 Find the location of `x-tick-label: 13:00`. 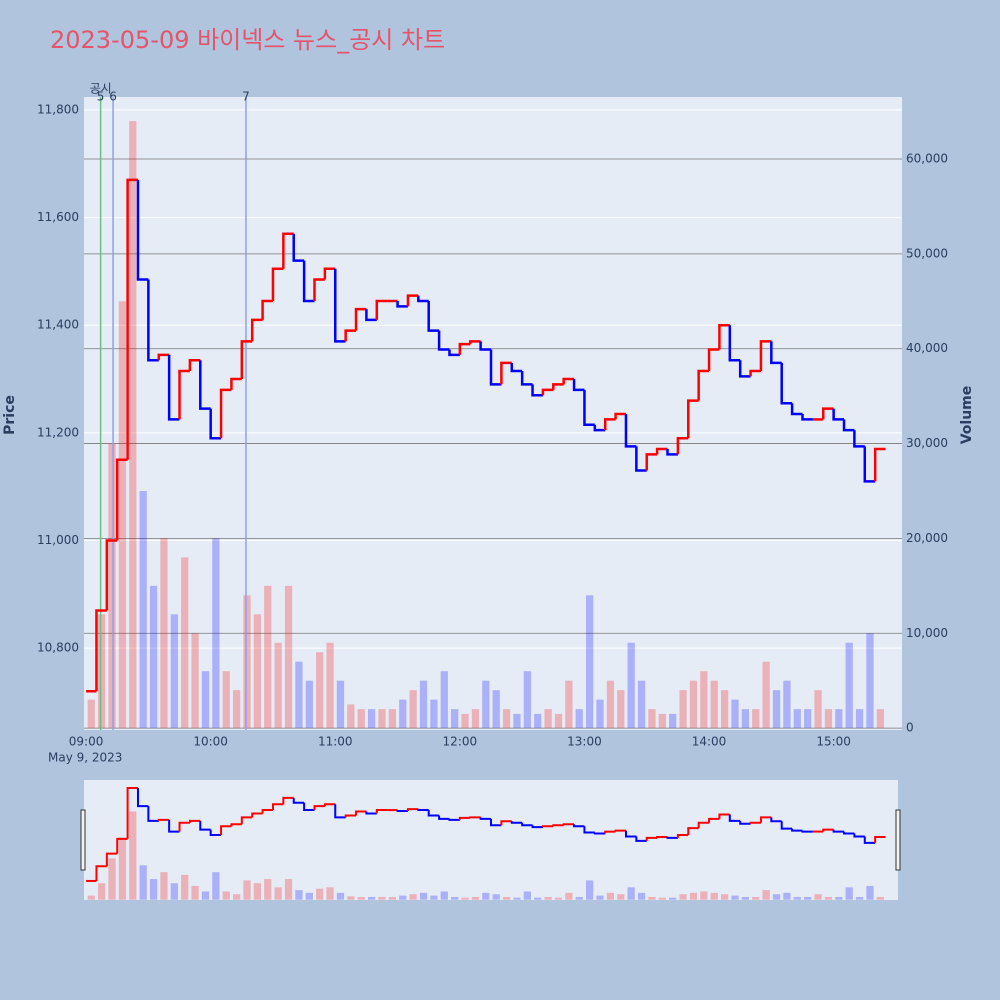

x-tick-label: 13:00 is located at coordinates (584, 742).